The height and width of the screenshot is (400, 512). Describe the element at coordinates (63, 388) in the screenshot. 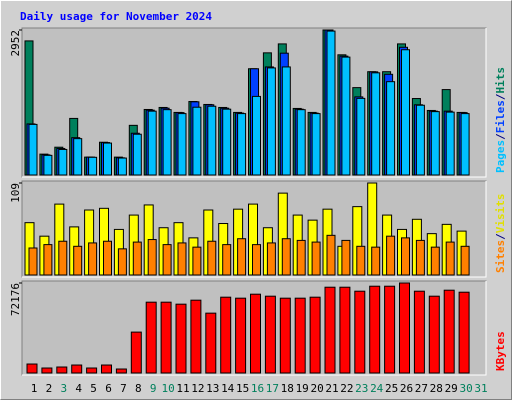

I see `x-tick-label: 3` at that location.